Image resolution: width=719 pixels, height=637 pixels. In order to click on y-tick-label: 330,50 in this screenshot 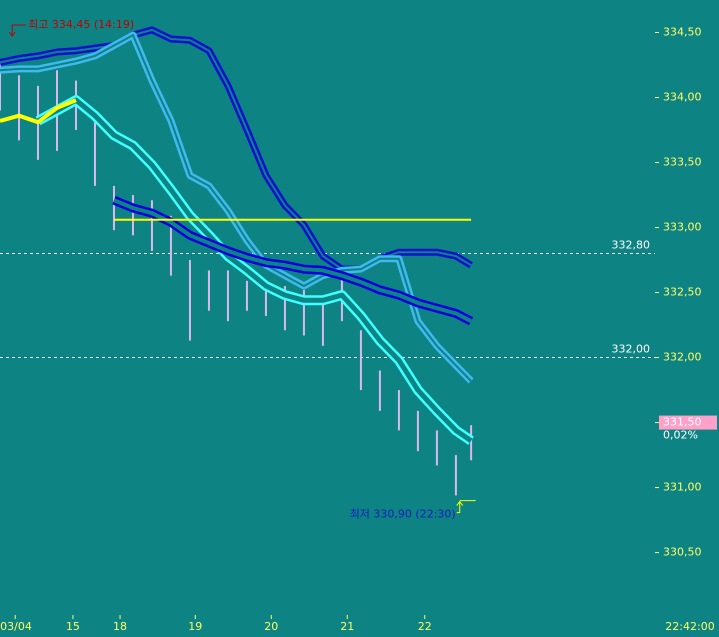, I will do `click(682, 552)`.